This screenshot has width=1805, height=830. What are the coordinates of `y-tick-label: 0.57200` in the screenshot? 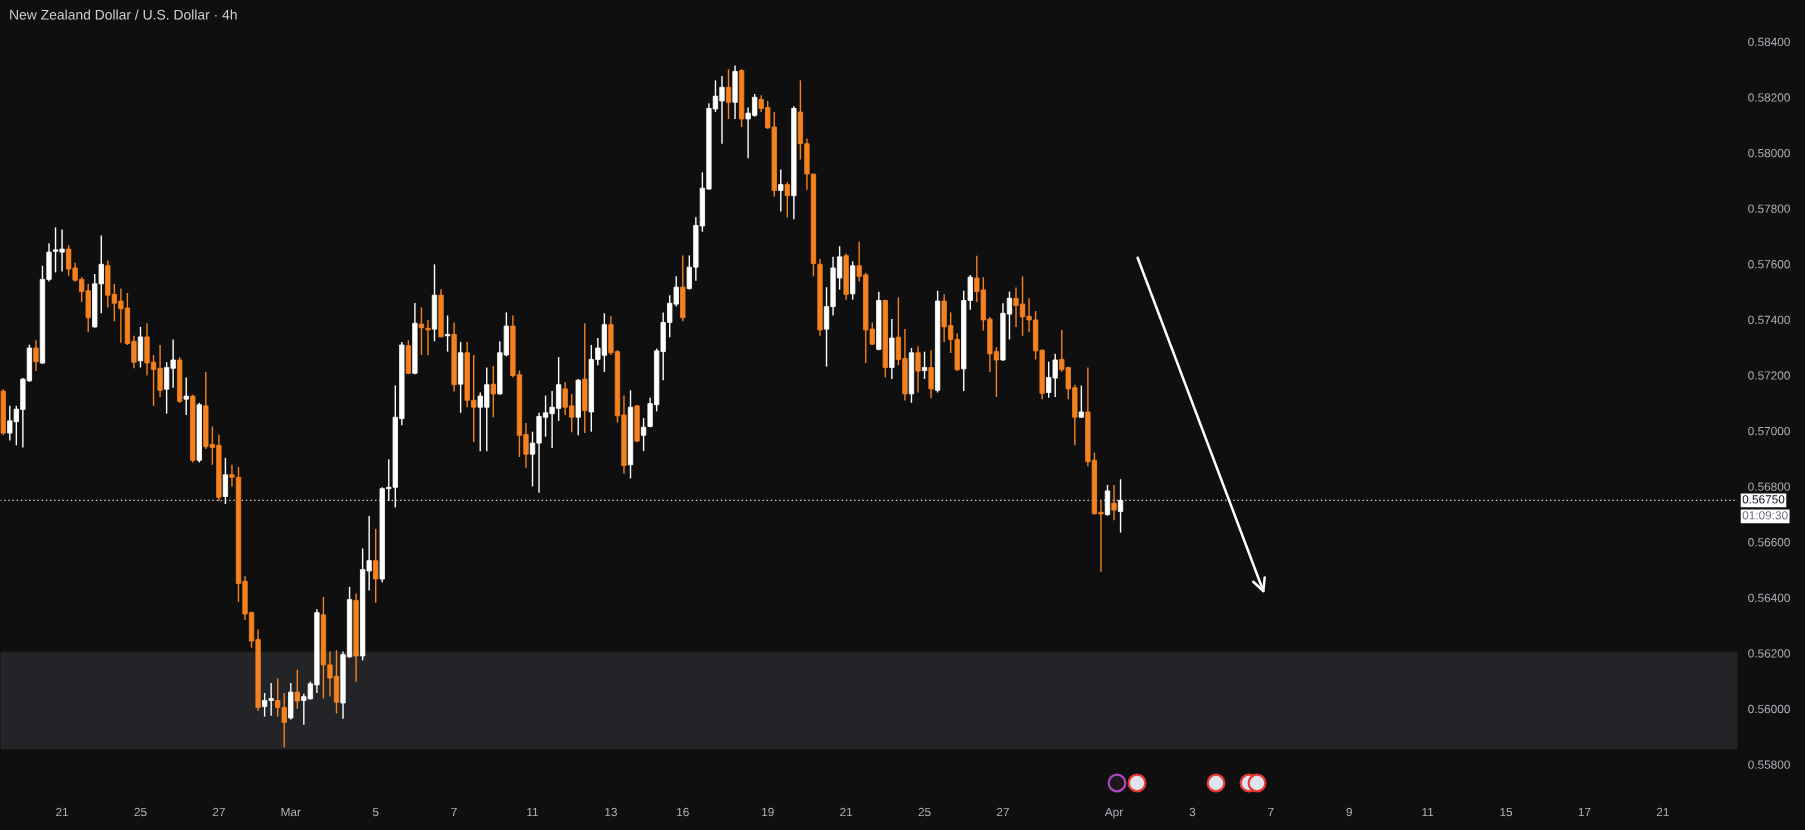 It's located at (1769, 375).